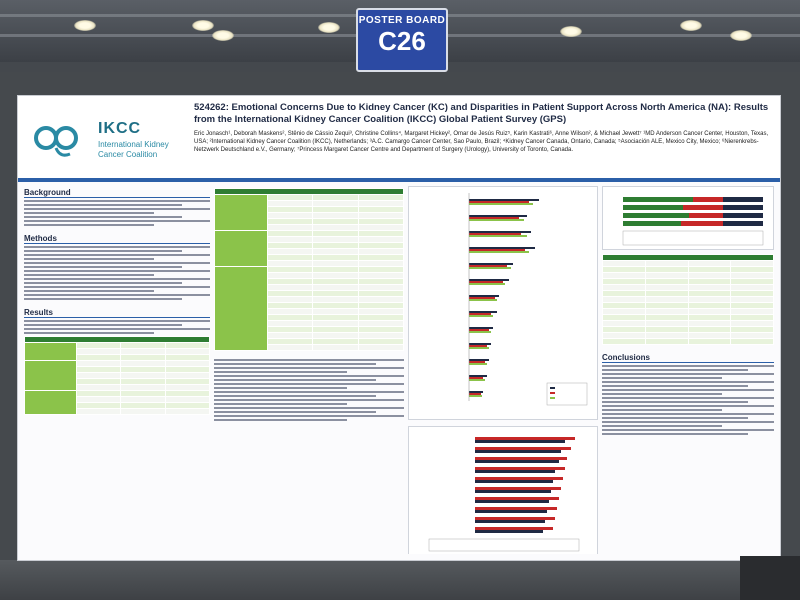  What do you see at coordinates (56, 141) in the screenshot?
I see `ikcc-logo-icon` at bounding box center [56, 141].